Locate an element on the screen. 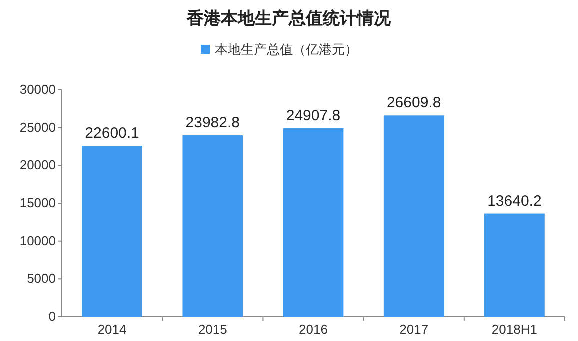  x-tick-label: 2014 is located at coordinates (112, 329).